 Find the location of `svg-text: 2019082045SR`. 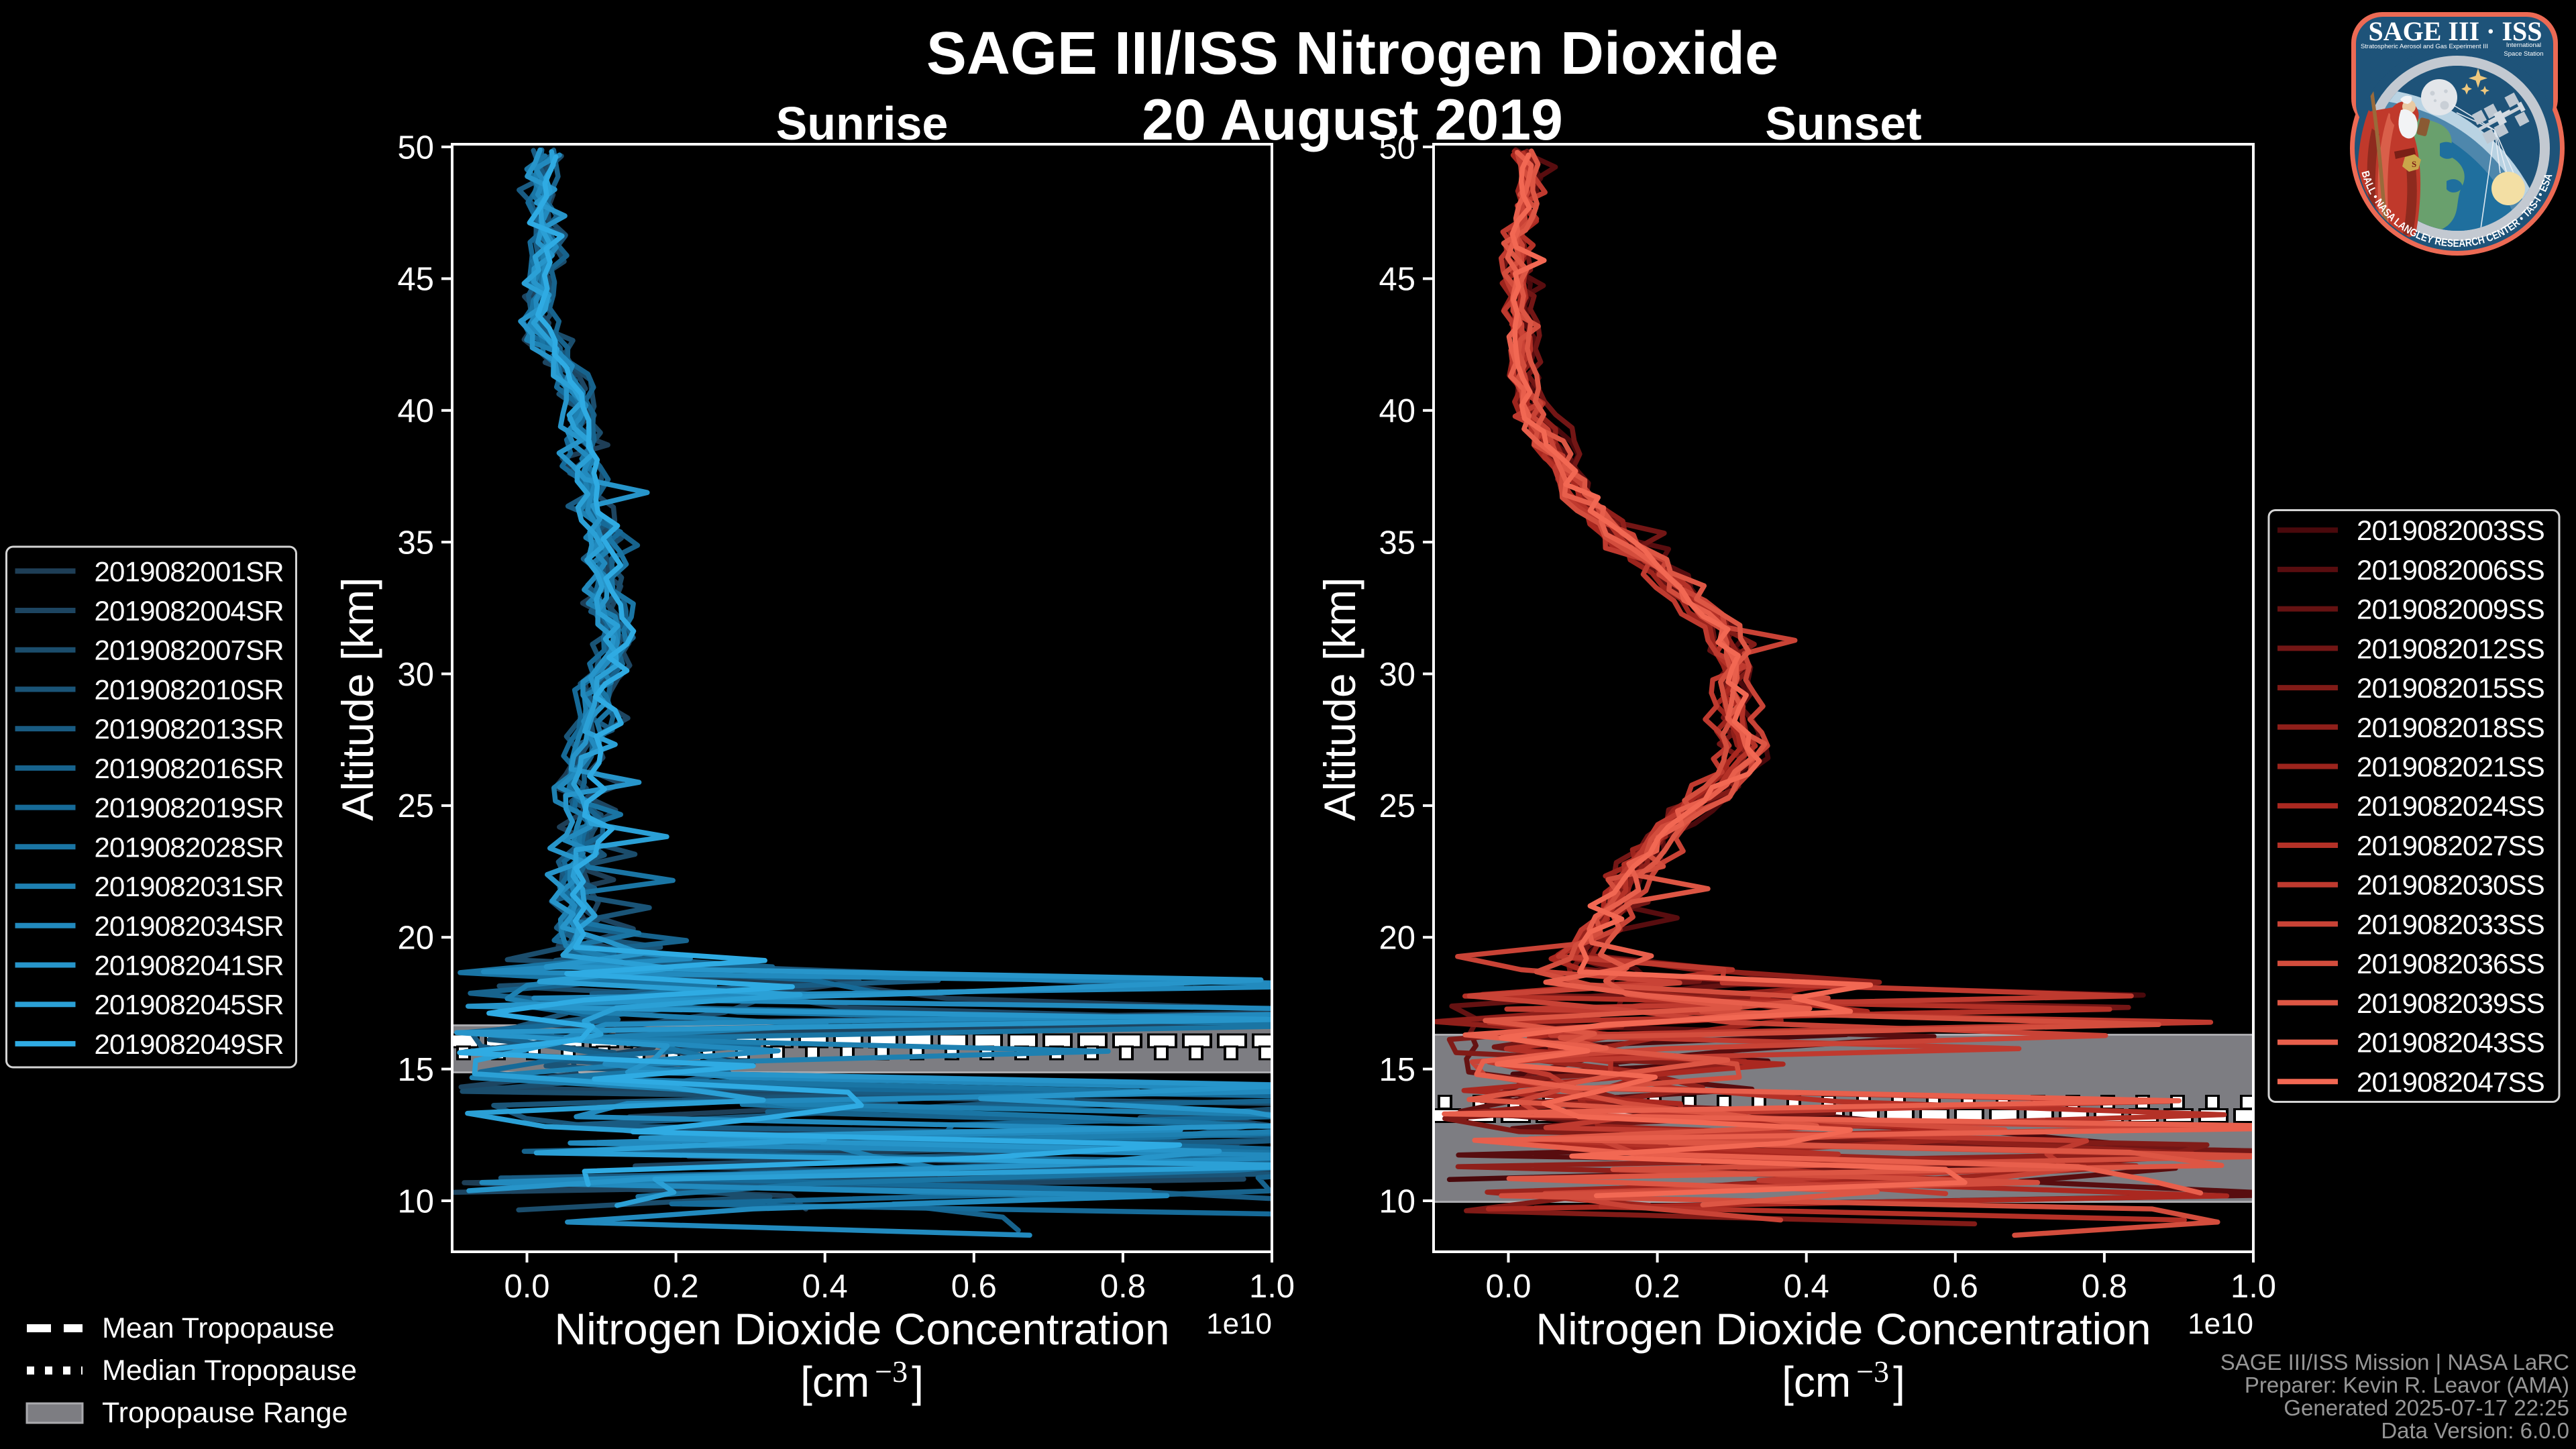

svg-text: 2019082045SR is located at coordinates (189, 1004).